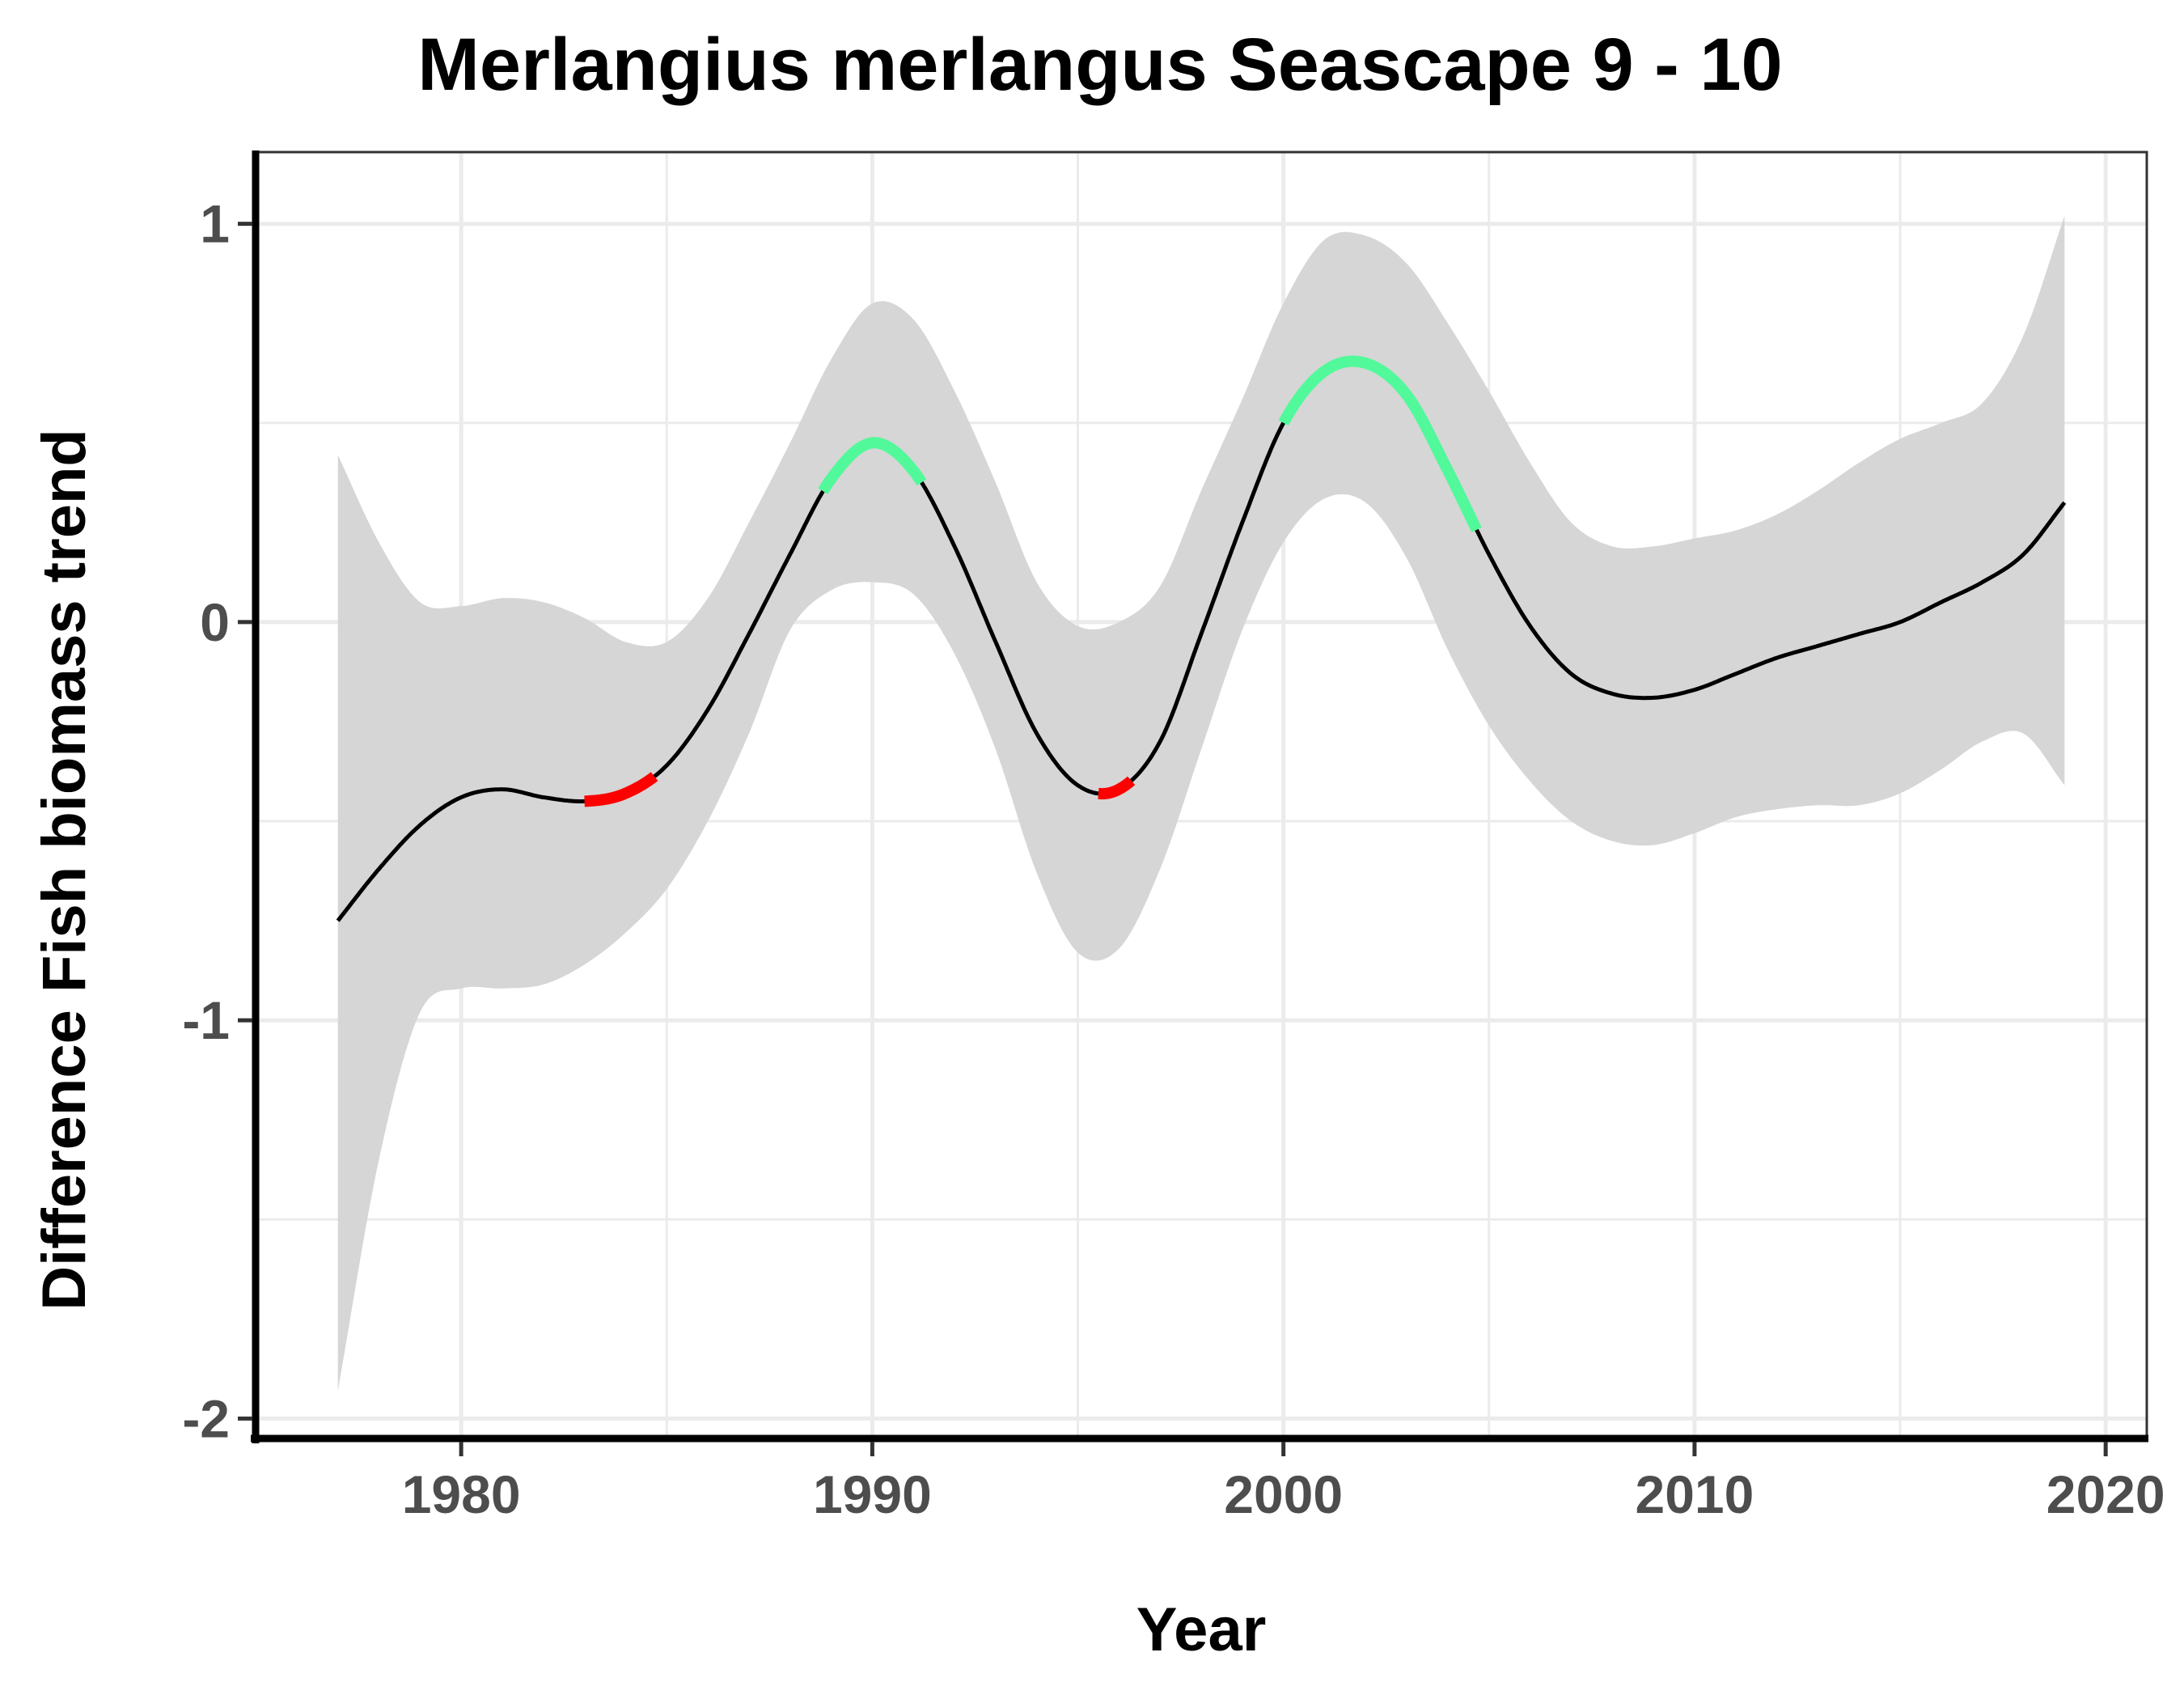 Image resolution: width=2184 pixels, height=1699 pixels. I want to click on highlight-layer, so click(1031, 581).